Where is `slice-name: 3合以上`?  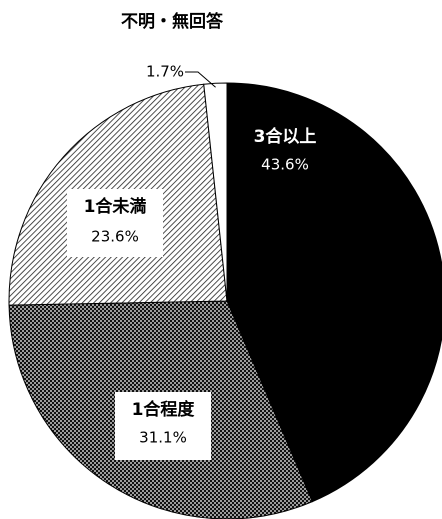
slice-name: 3合以上 is located at coordinates (285, 136).